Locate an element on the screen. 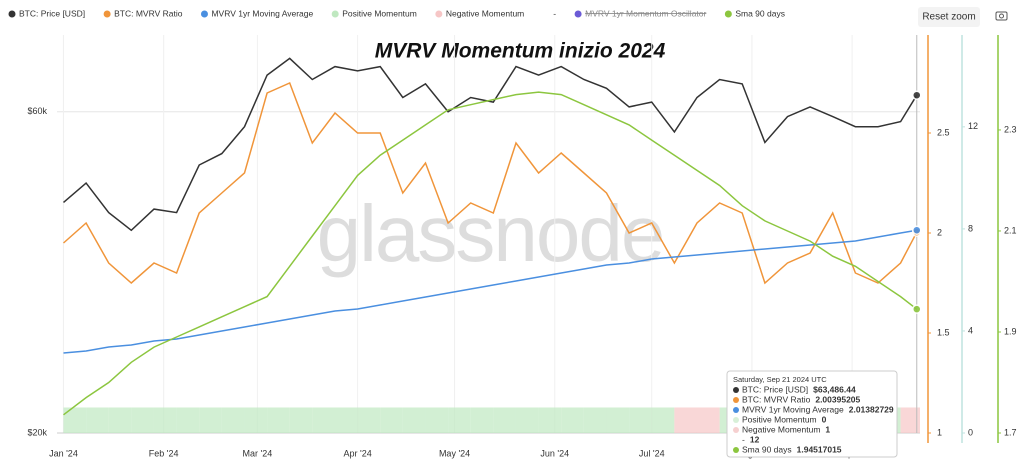 Image resolution: width=1024 pixels, height=469 pixels. x-tick-label: Jul '24 is located at coordinates (652, 453).